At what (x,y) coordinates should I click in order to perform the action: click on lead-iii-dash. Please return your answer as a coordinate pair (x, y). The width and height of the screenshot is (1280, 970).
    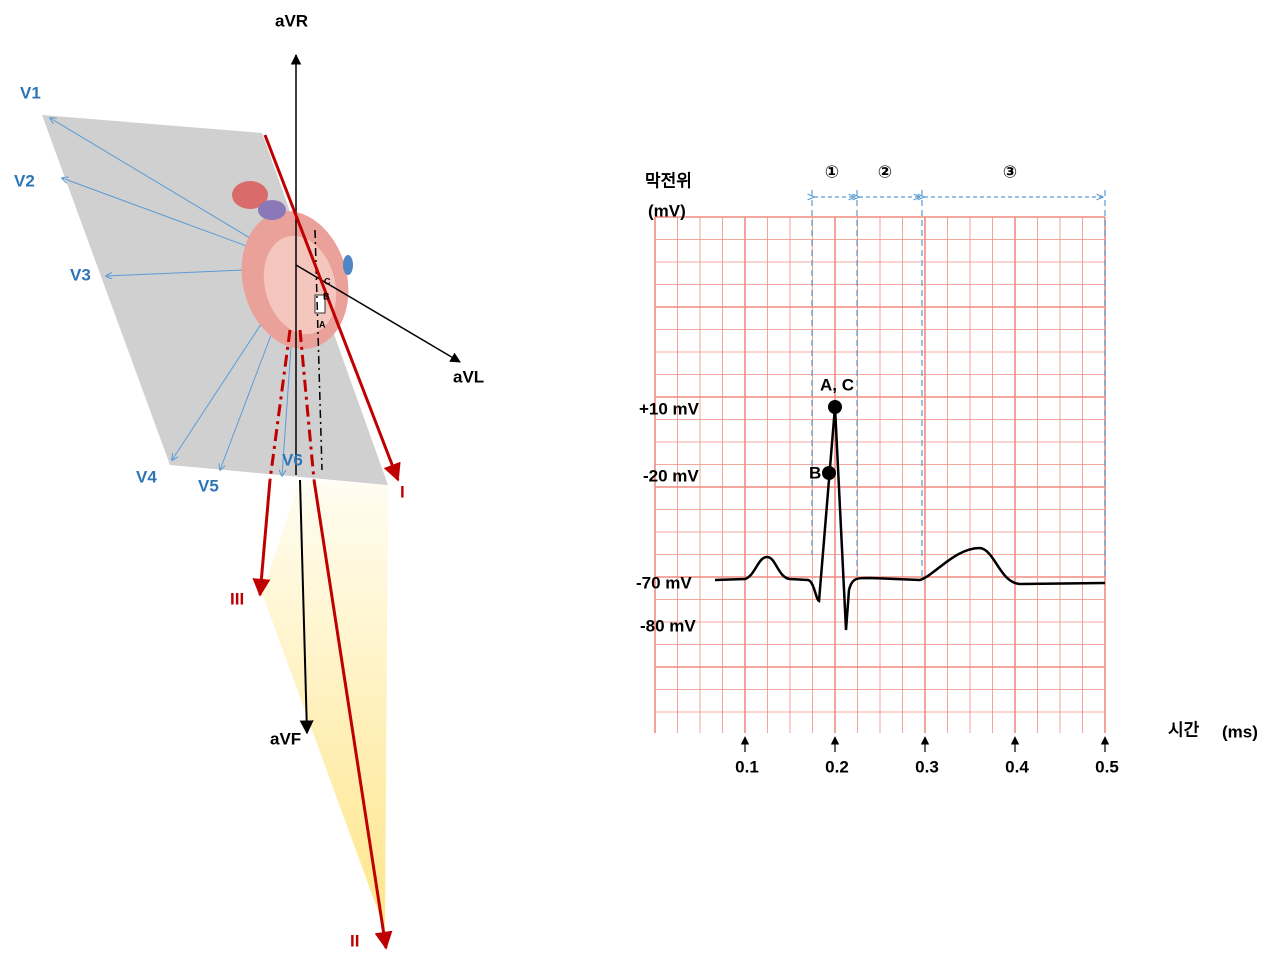
    Looking at the image, I should click on (280, 405).